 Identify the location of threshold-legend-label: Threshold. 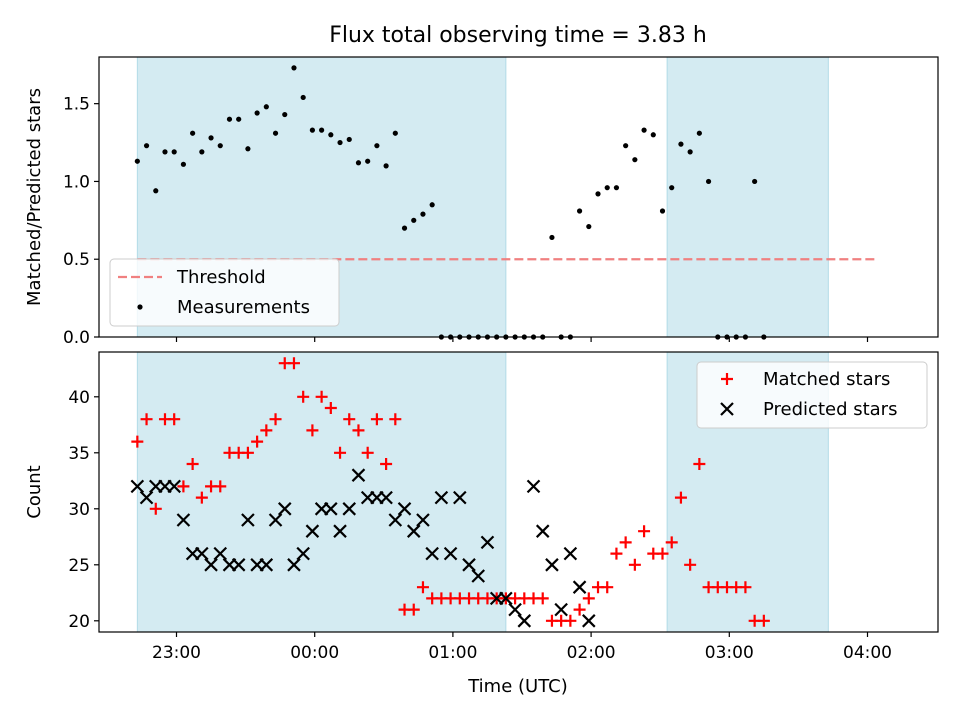
(221, 277).